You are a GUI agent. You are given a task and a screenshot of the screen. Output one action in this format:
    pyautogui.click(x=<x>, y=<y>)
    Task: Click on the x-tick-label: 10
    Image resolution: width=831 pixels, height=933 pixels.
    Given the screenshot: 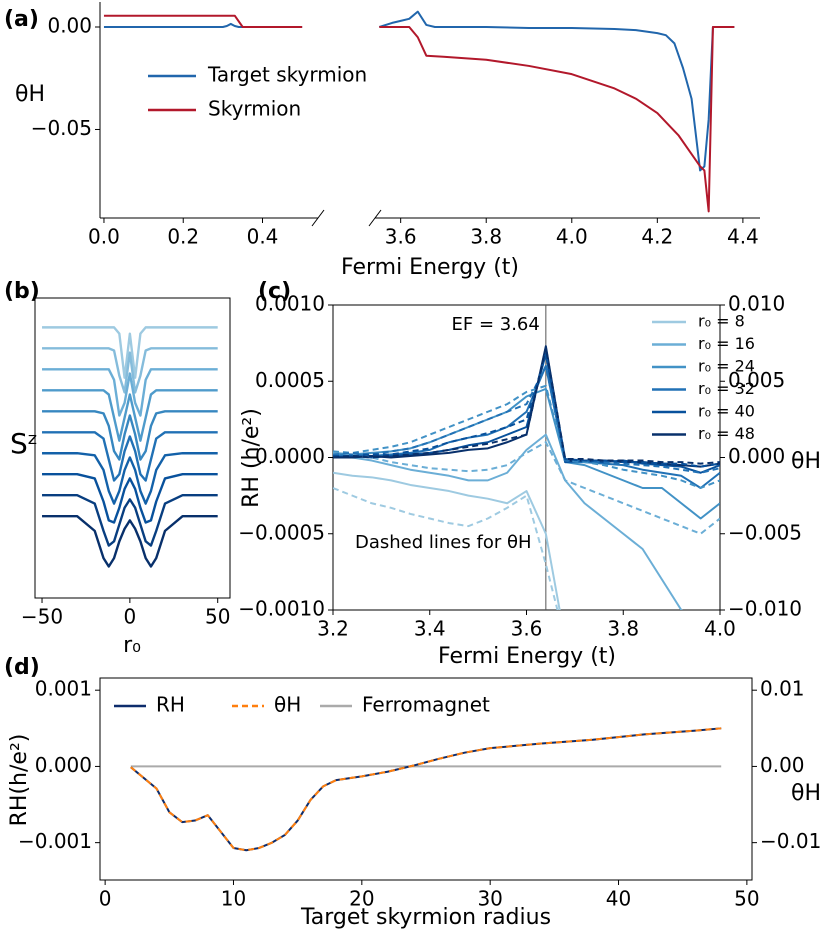 What is the action you would take?
    pyautogui.click(x=233, y=899)
    